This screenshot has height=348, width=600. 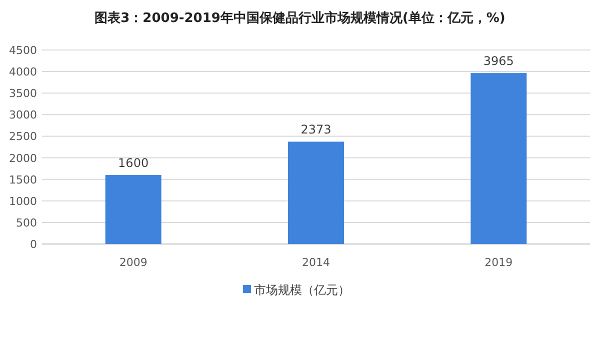 What do you see at coordinates (23, 115) in the screenshot?
I see `y-tick-label: 3000` at bounding box center [23, 115].